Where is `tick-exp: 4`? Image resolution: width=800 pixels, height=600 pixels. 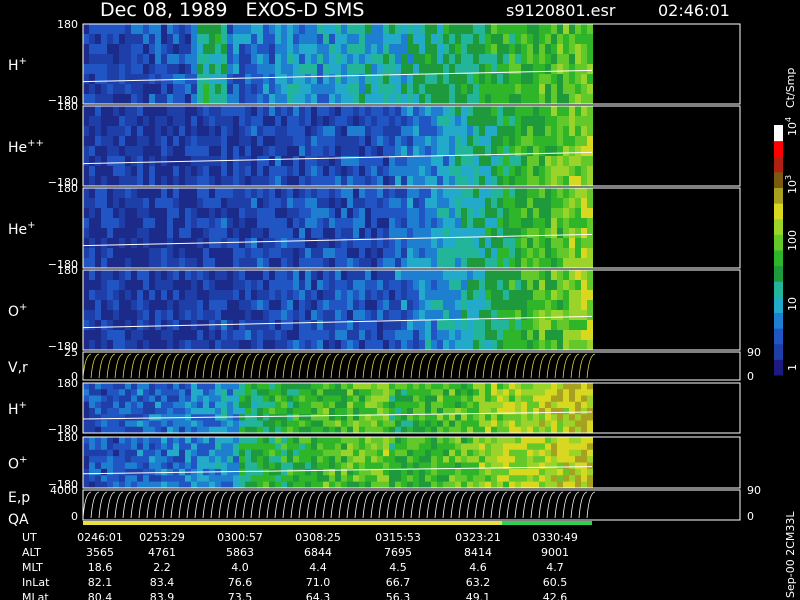 tick-exp: 4 is located at coordinates (788, 119).